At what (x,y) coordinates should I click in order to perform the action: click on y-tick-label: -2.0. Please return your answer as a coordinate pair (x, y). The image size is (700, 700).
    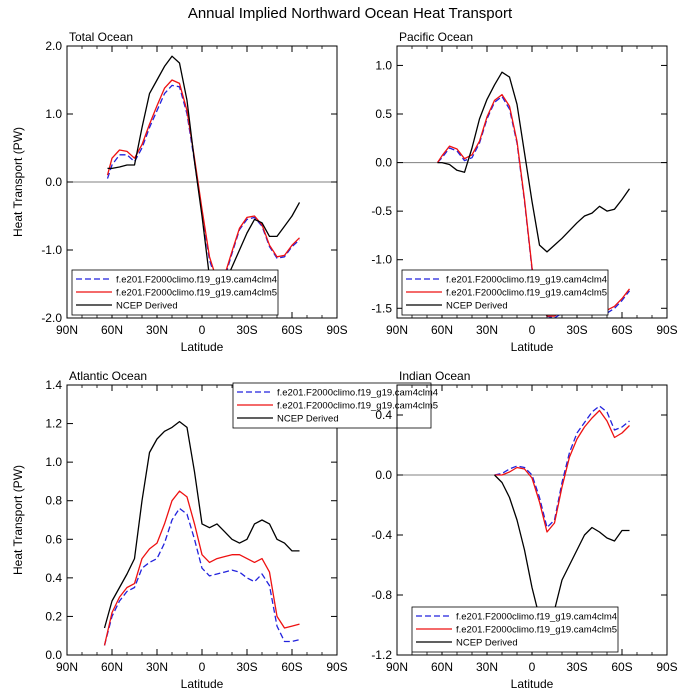
    Looking at the image, I should click on (51, 318).